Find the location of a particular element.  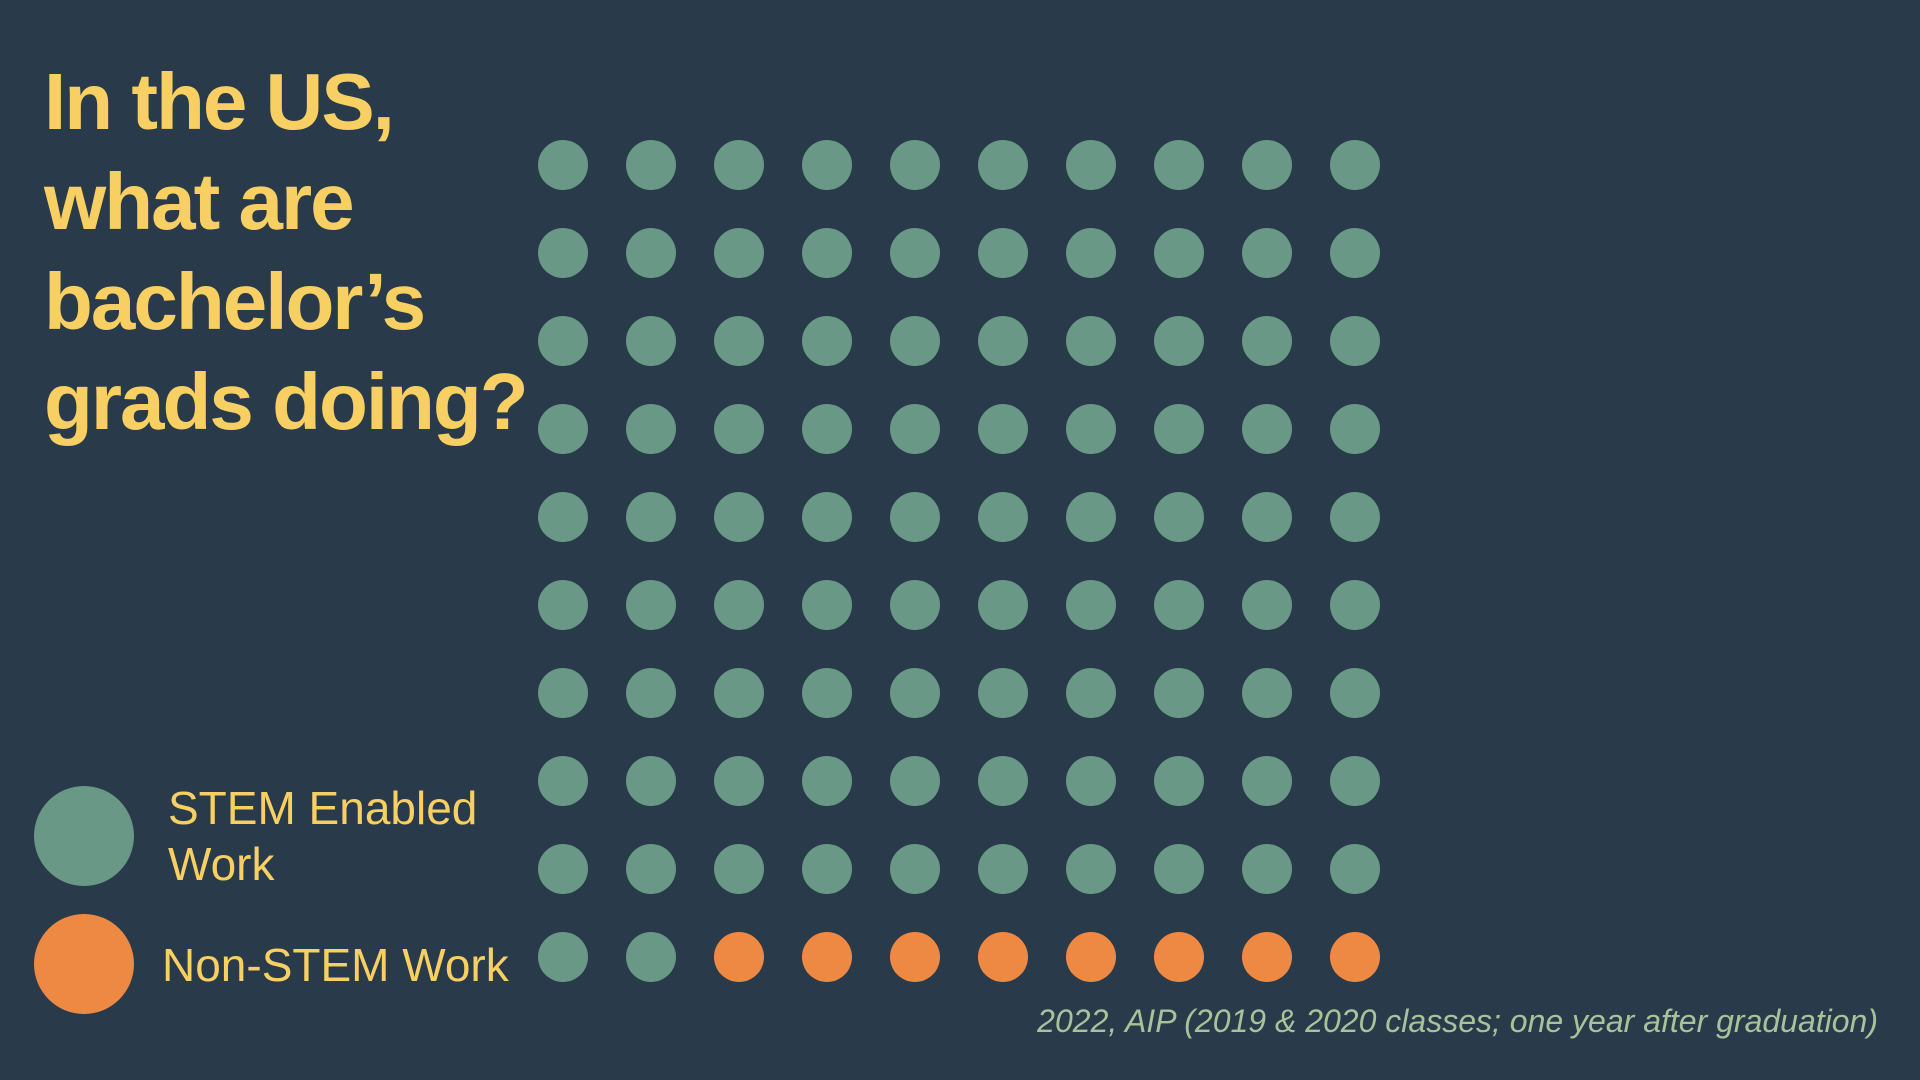

legend-label-stem-line: Work is located at coordinates (221, 864).